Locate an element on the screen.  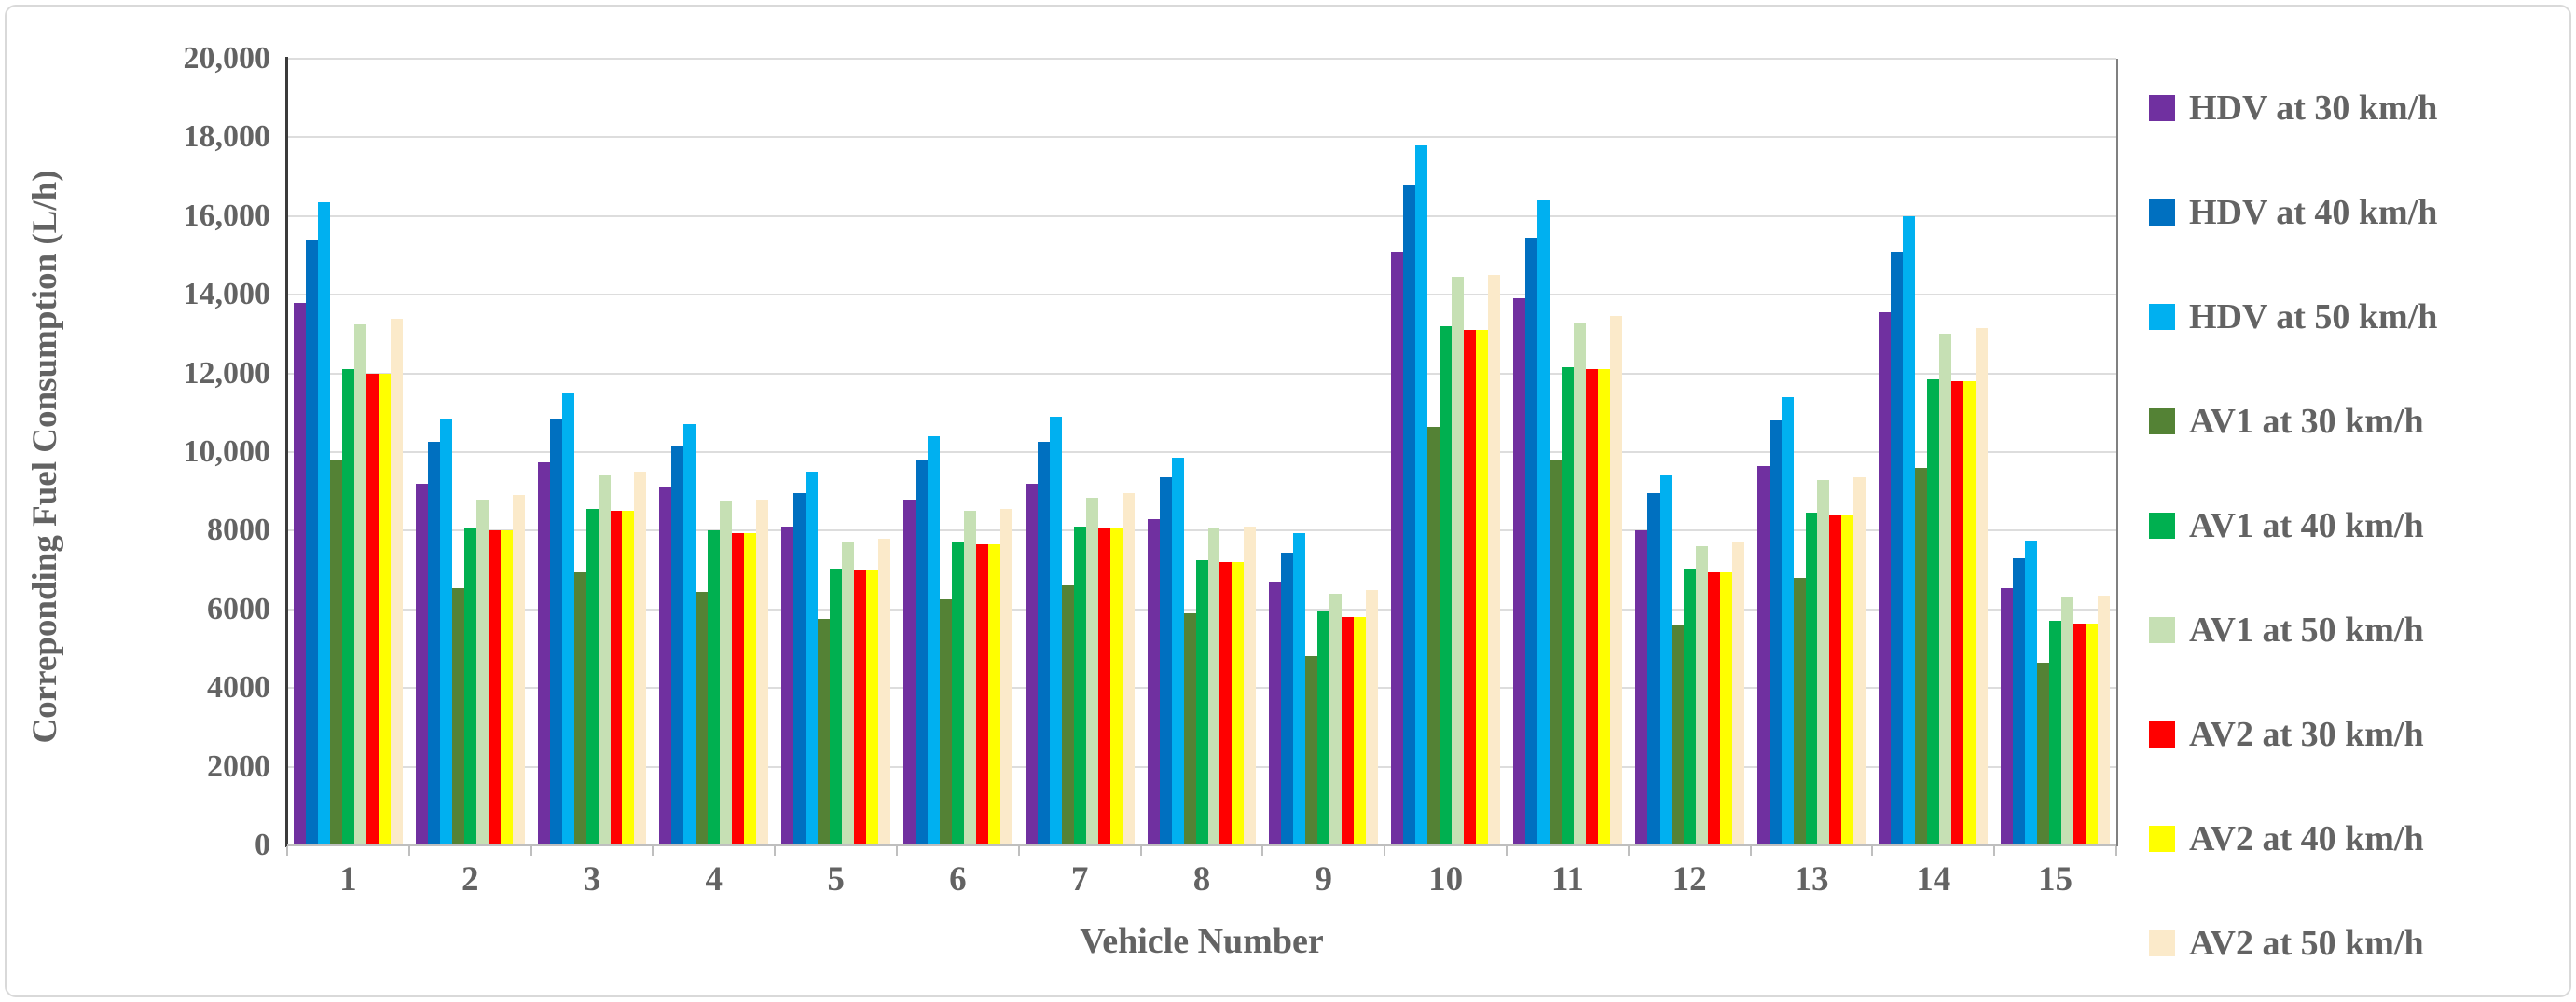
x-category-label-1: 1 is located at coordinates (348, 879).